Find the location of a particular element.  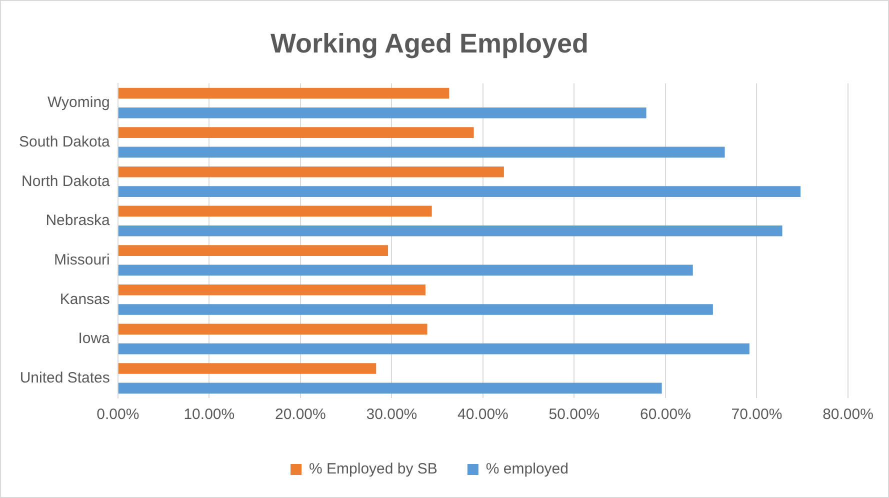

y-tick-label: Wyoming is located at coordinates (79, 103).